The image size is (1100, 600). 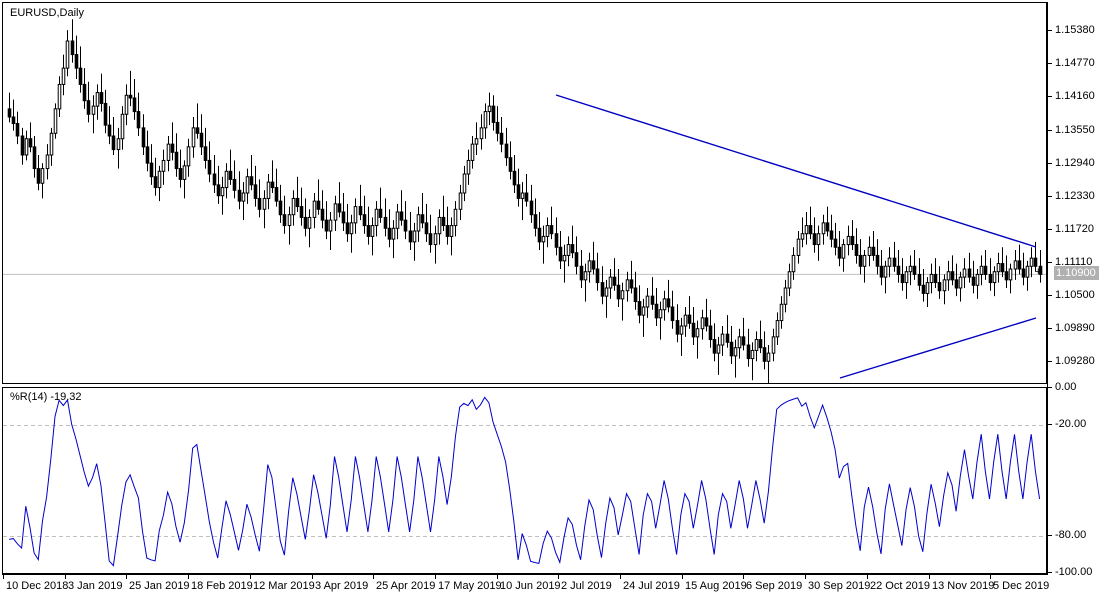 I want to click on indicator-title: %R(14) -19.32, so click(x=46, y=397).